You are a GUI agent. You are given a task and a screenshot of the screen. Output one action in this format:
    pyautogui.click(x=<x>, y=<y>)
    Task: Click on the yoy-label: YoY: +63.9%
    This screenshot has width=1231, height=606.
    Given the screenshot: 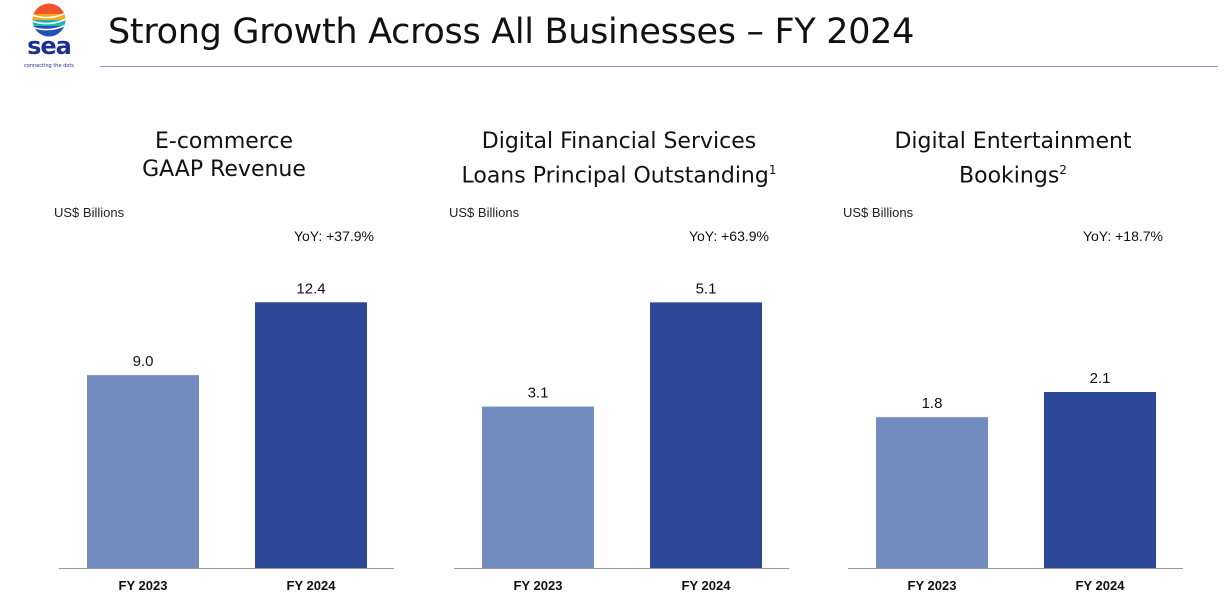 What is the action you would take?
    pyautogui.click(x=728, y=236)
    